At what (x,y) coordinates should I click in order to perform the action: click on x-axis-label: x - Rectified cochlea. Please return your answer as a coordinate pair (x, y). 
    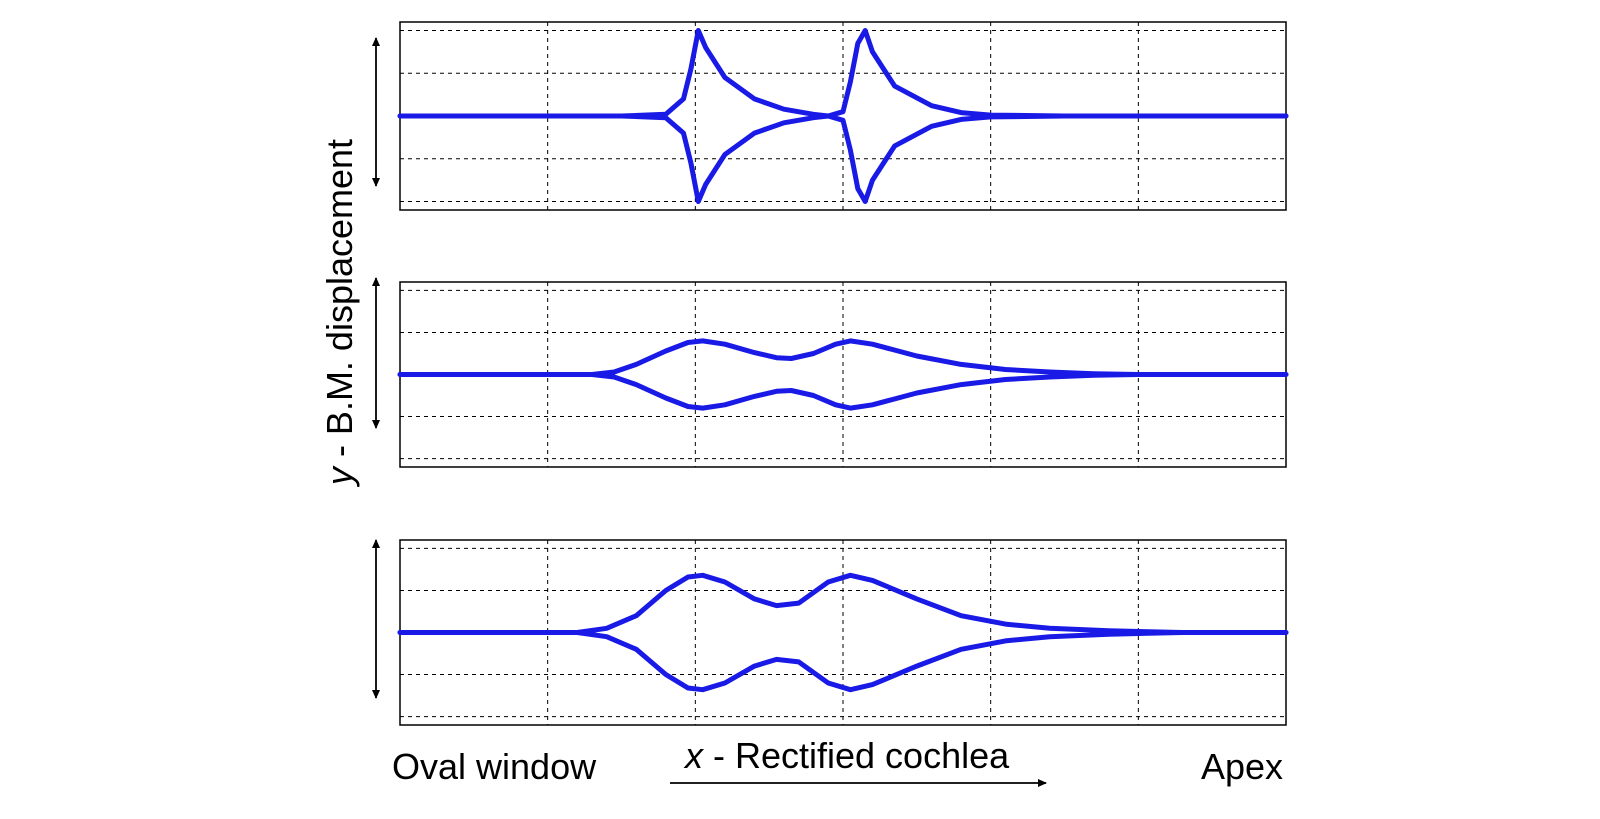
    Looking at the image, I should click on (846, 755).